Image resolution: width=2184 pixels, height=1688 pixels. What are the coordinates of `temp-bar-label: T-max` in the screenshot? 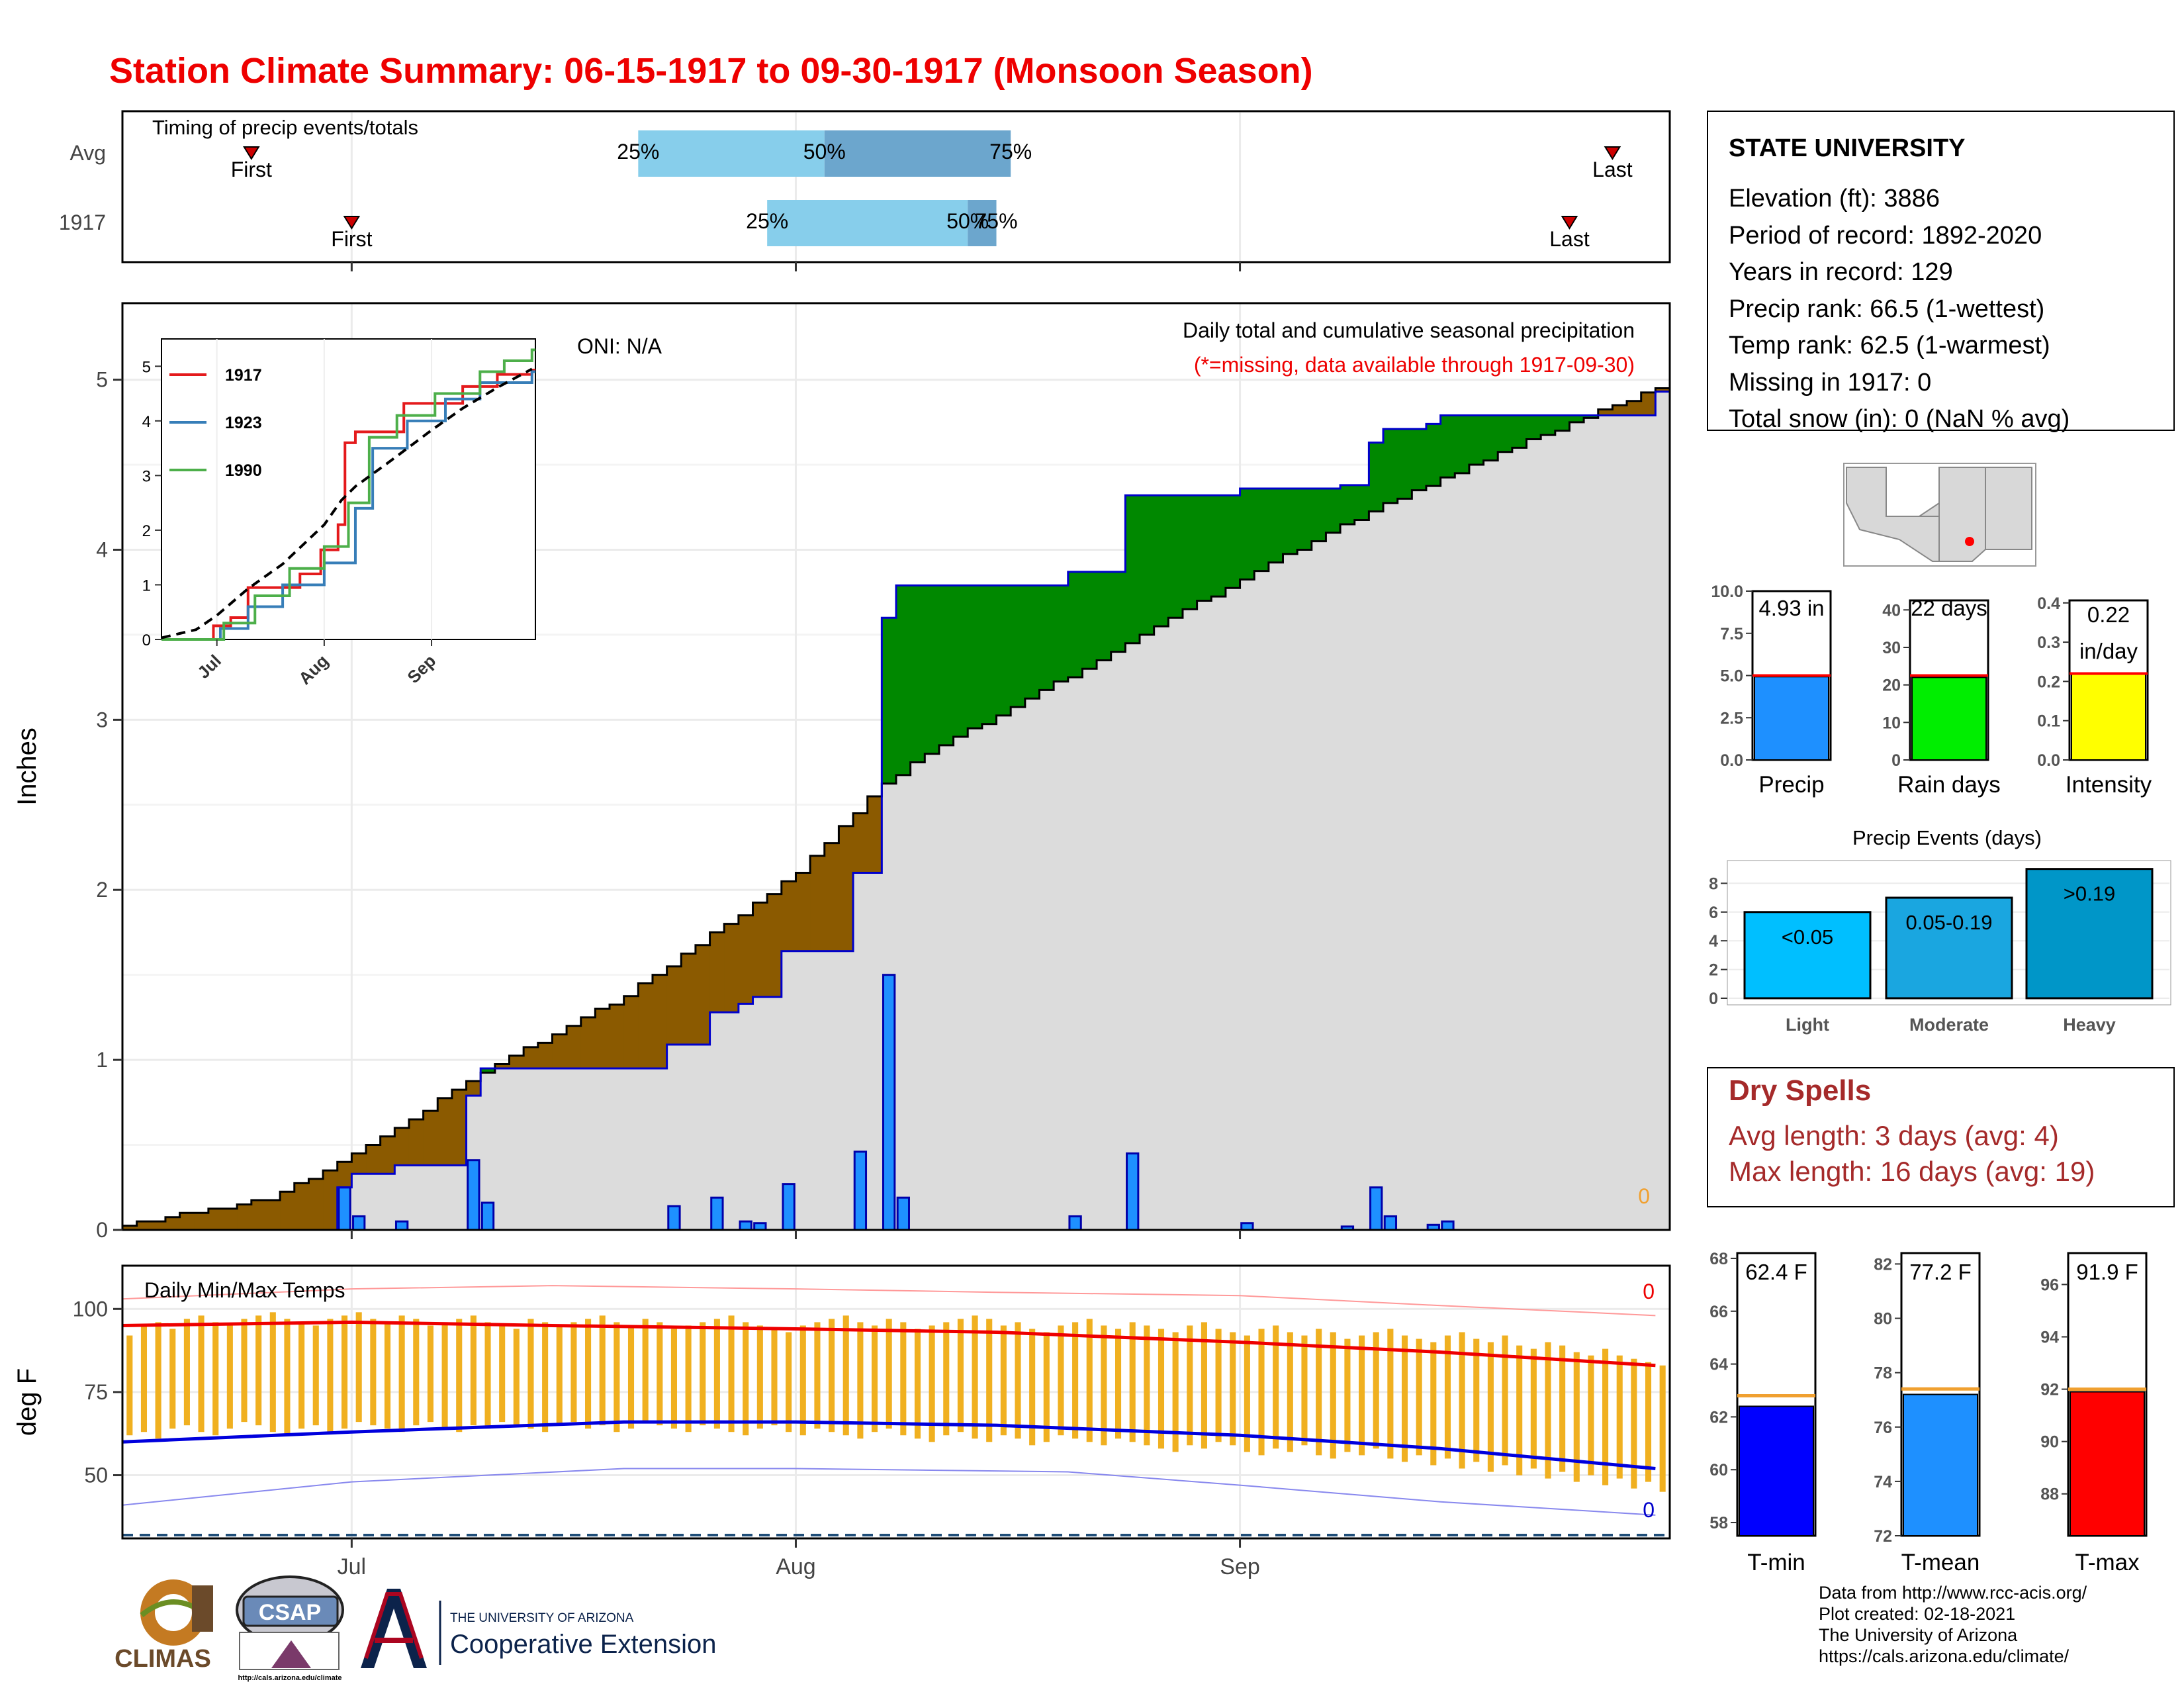 It's located at (2107, 1562).